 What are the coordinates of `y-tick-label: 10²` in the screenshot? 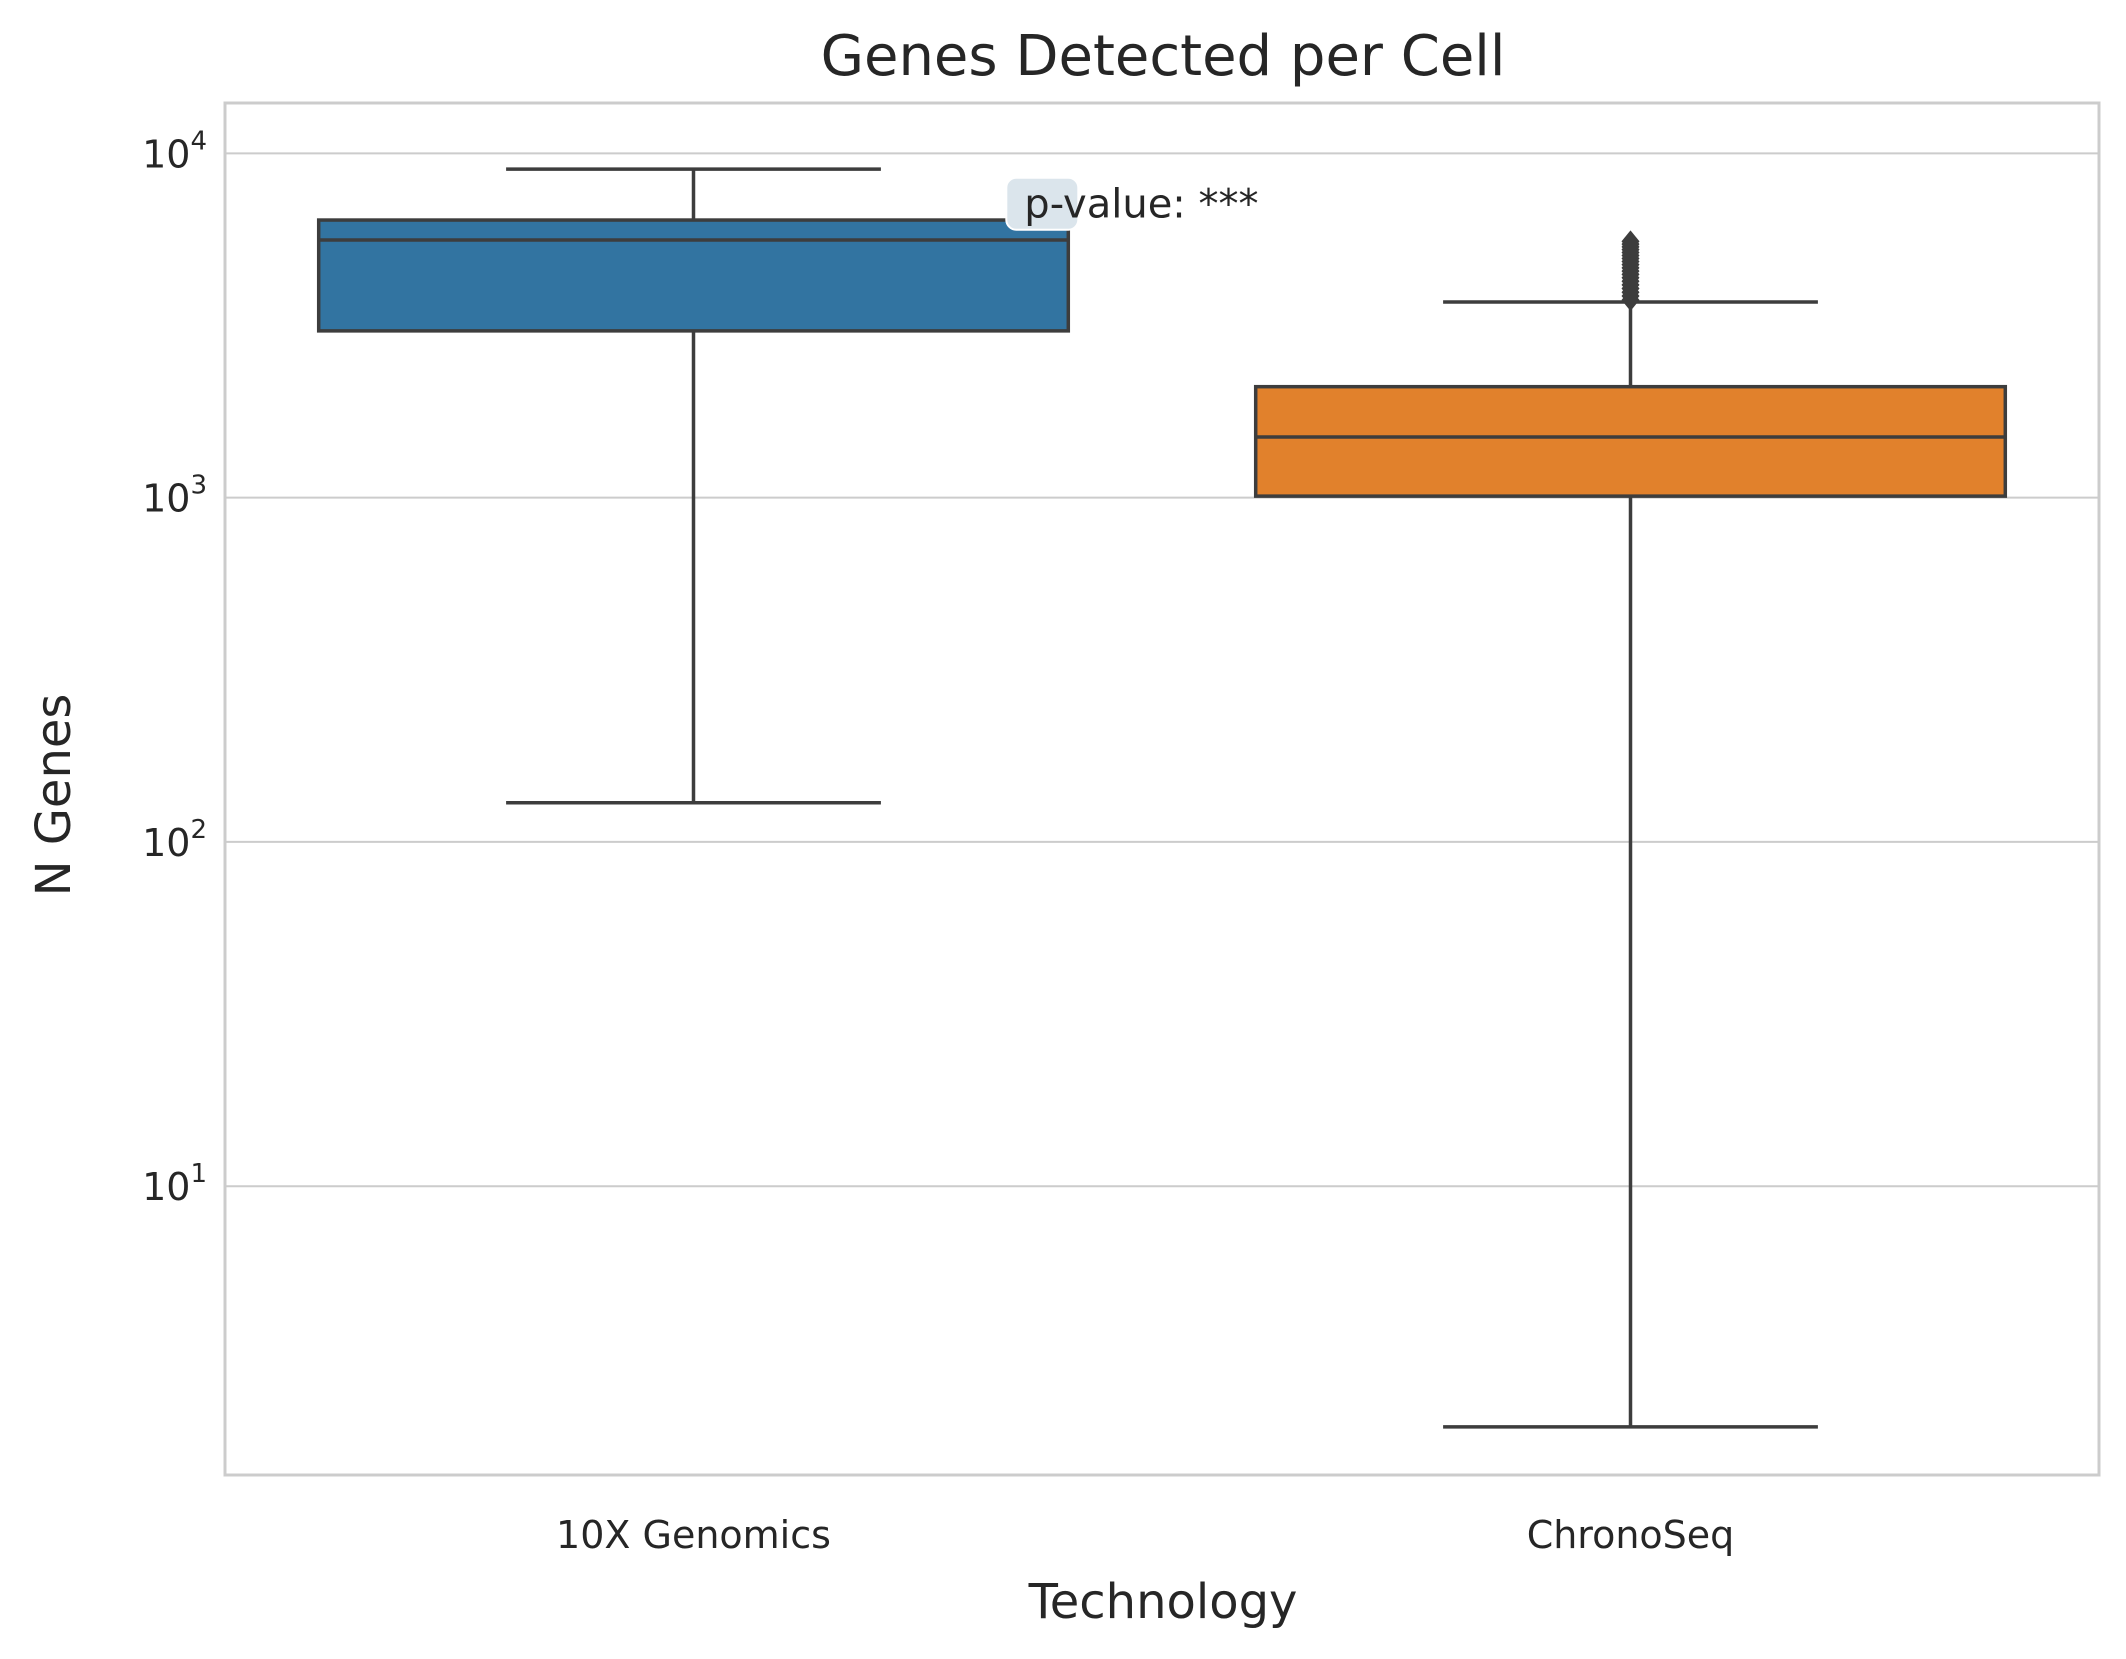 It's located at (174, 840).